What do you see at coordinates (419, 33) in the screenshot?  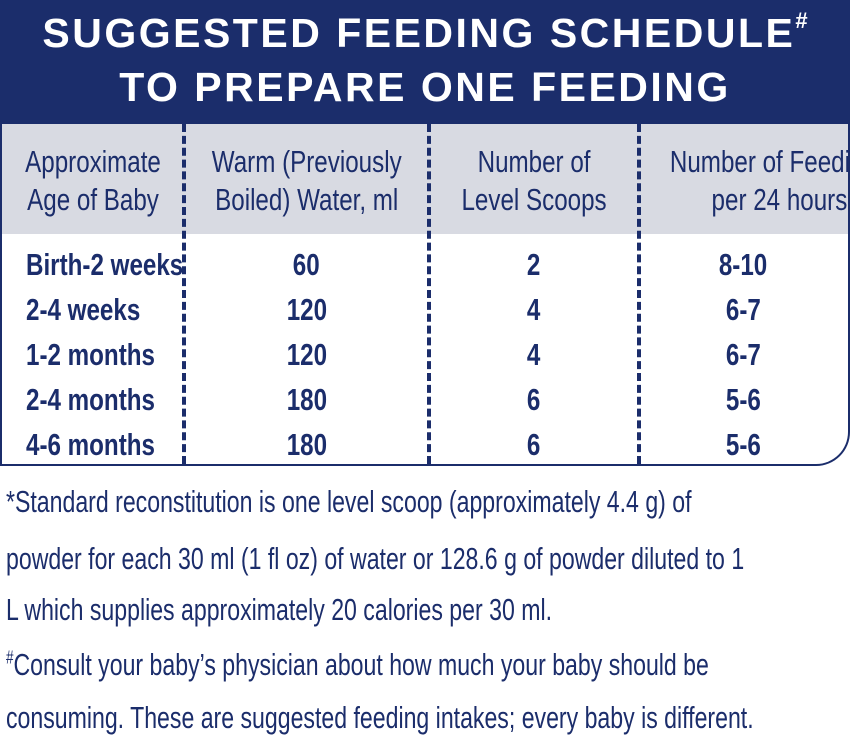 I see `title-text: SUGGESTED FEEDING SCHEDULE` at bounding box center [419, 33].